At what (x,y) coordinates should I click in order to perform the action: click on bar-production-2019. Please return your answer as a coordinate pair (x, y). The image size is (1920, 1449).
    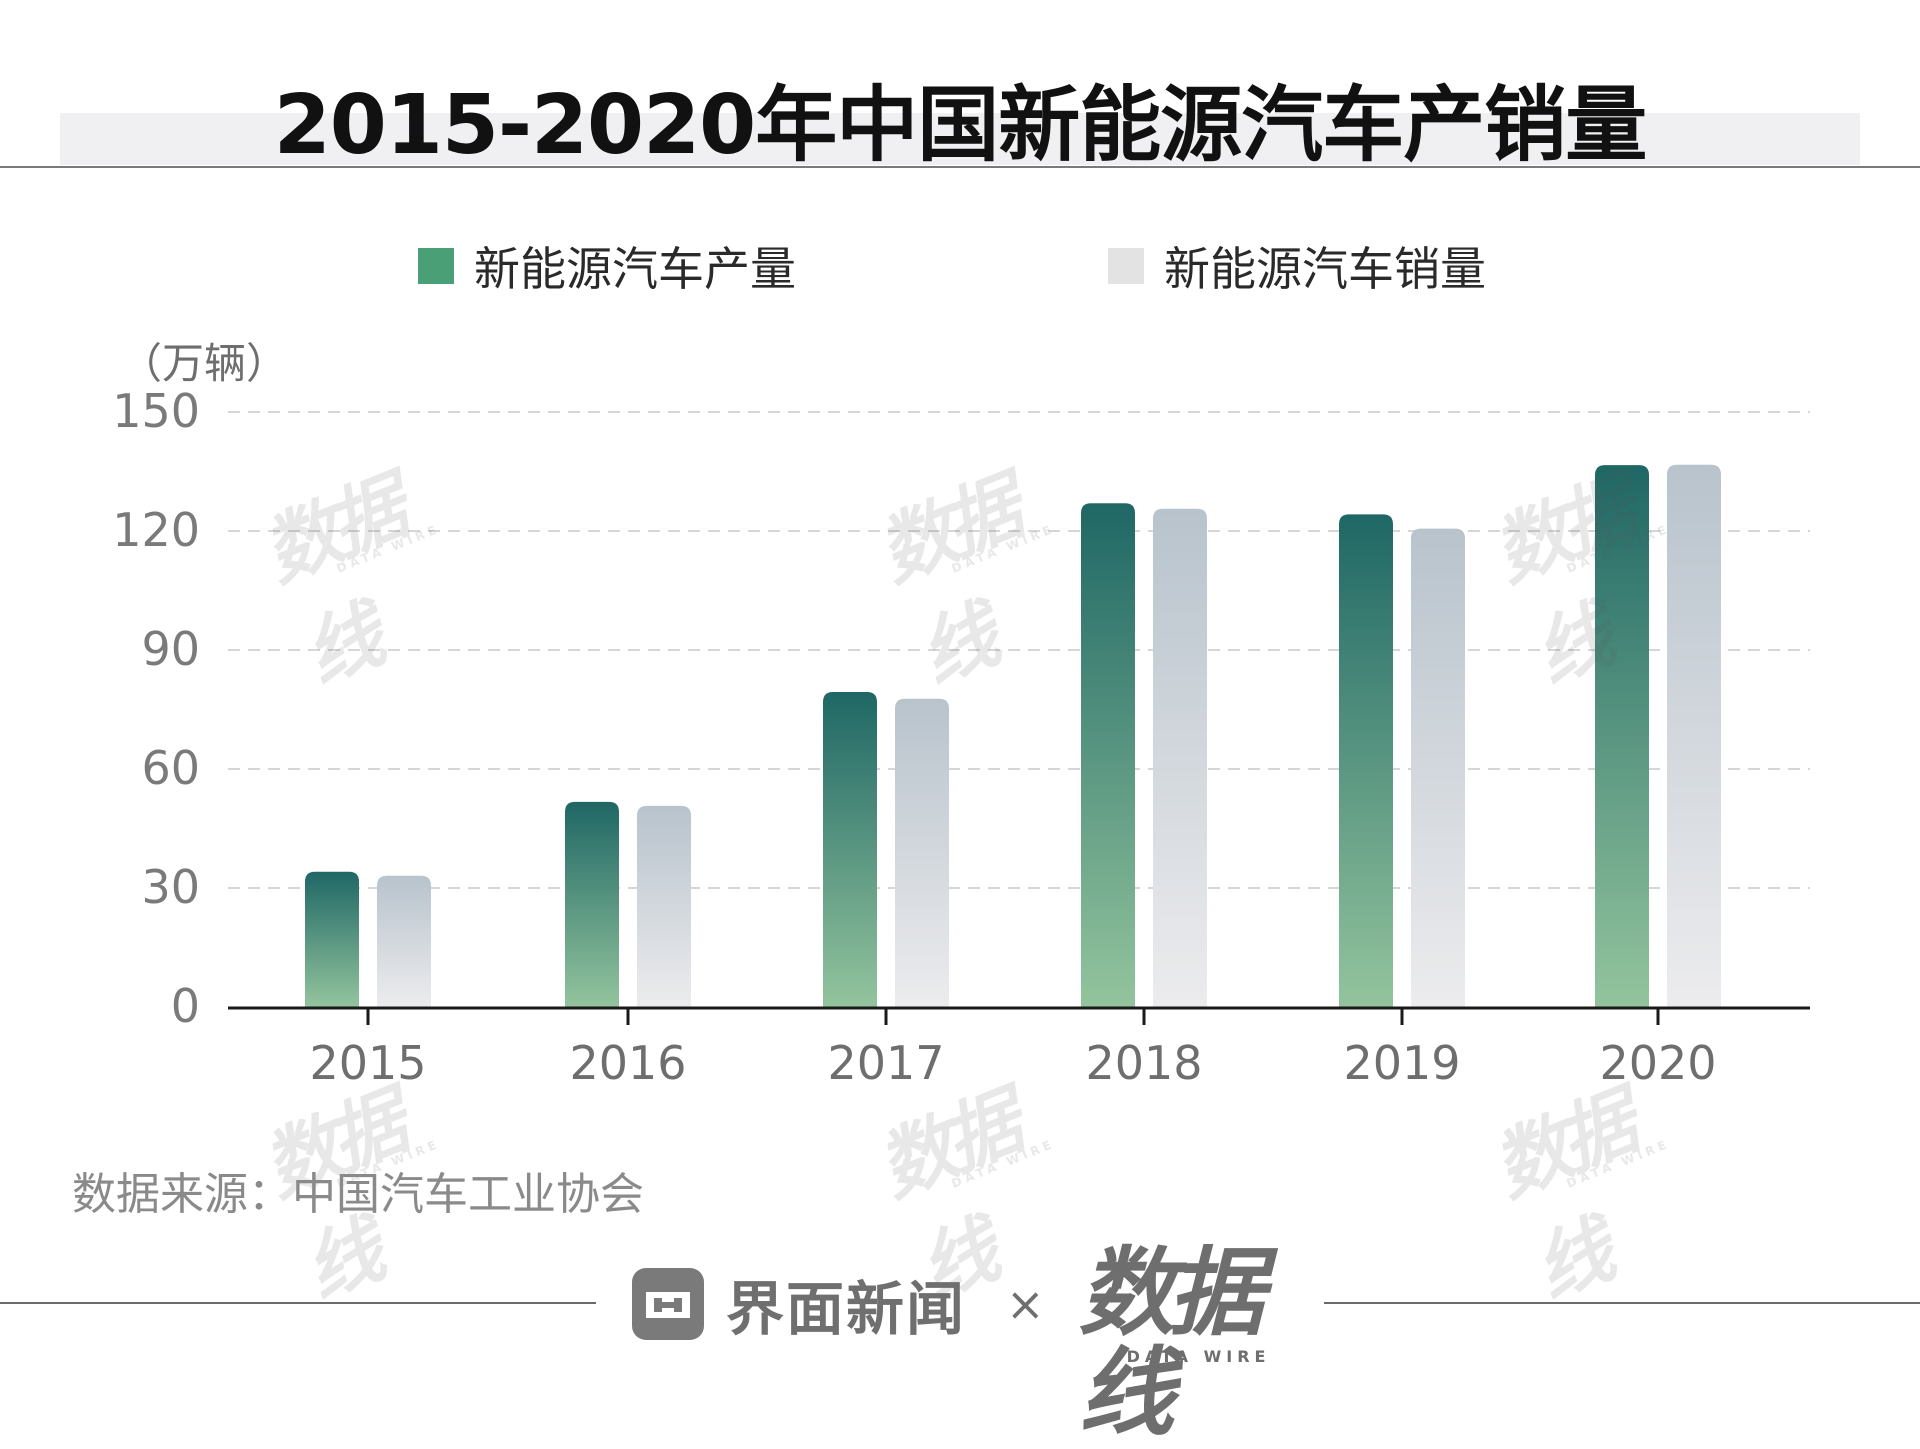
    Looking at the image, I should click on (1366, 760).